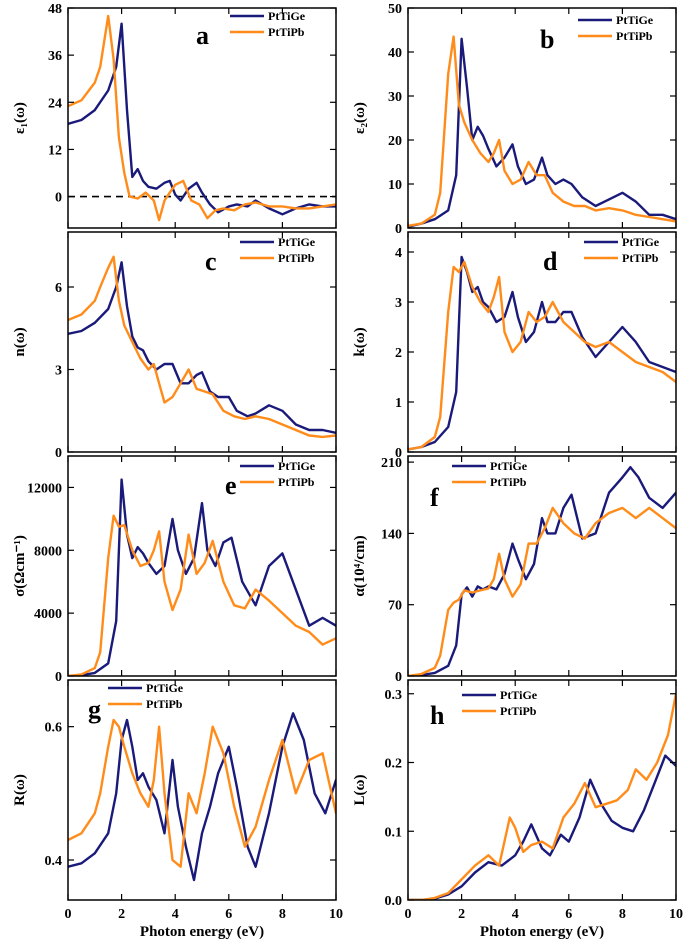  What do you see at coordinates (542, 827) in the screenshot?
I see `series-line-pttige-h` at bounding box center [542, 827].